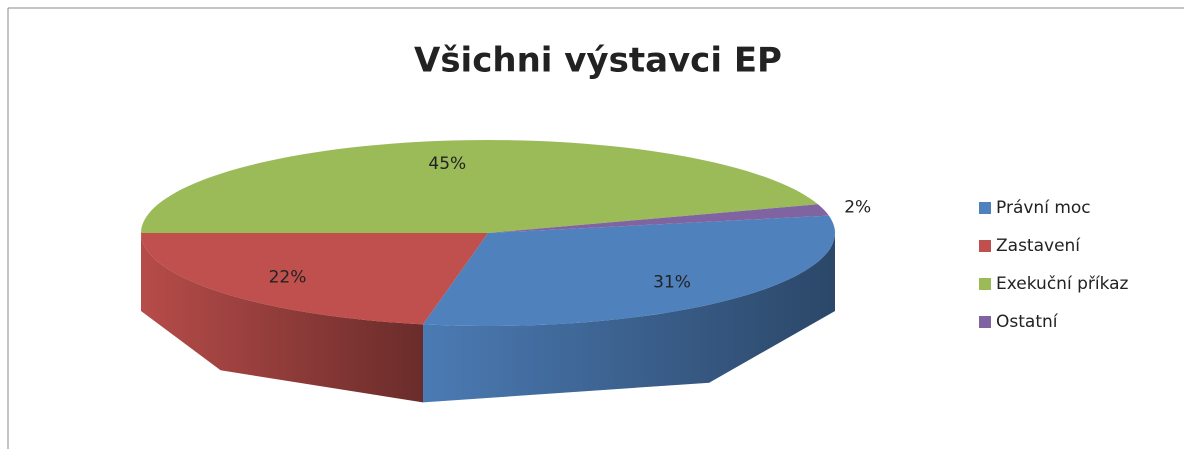 The height and width of the screenshot is (449, 1184). Describe the element at coordinates (1043, 208) in the screenshot. I see `legend-label: Právní moc` at that location.